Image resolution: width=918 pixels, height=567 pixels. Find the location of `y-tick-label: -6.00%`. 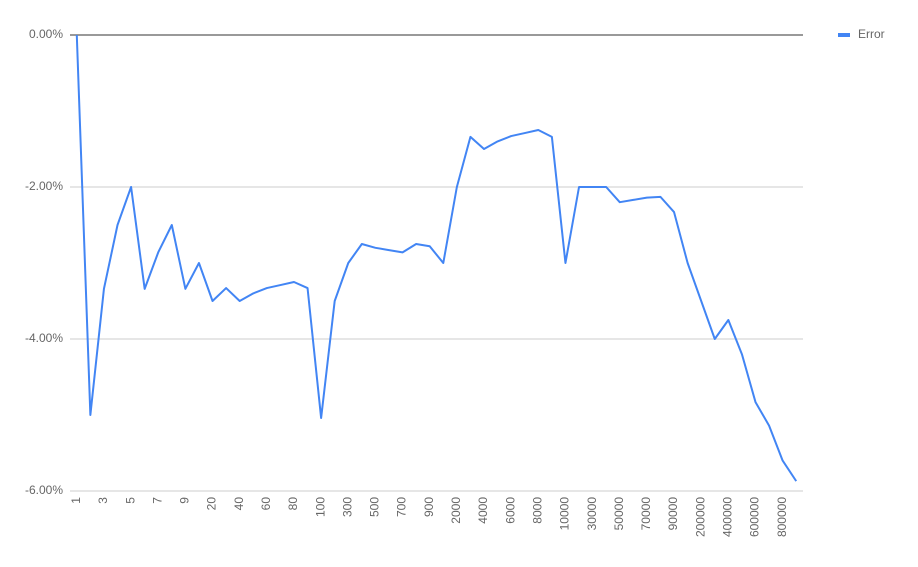

y-tick-label: -6.00% is located at coordinates (44, 490).